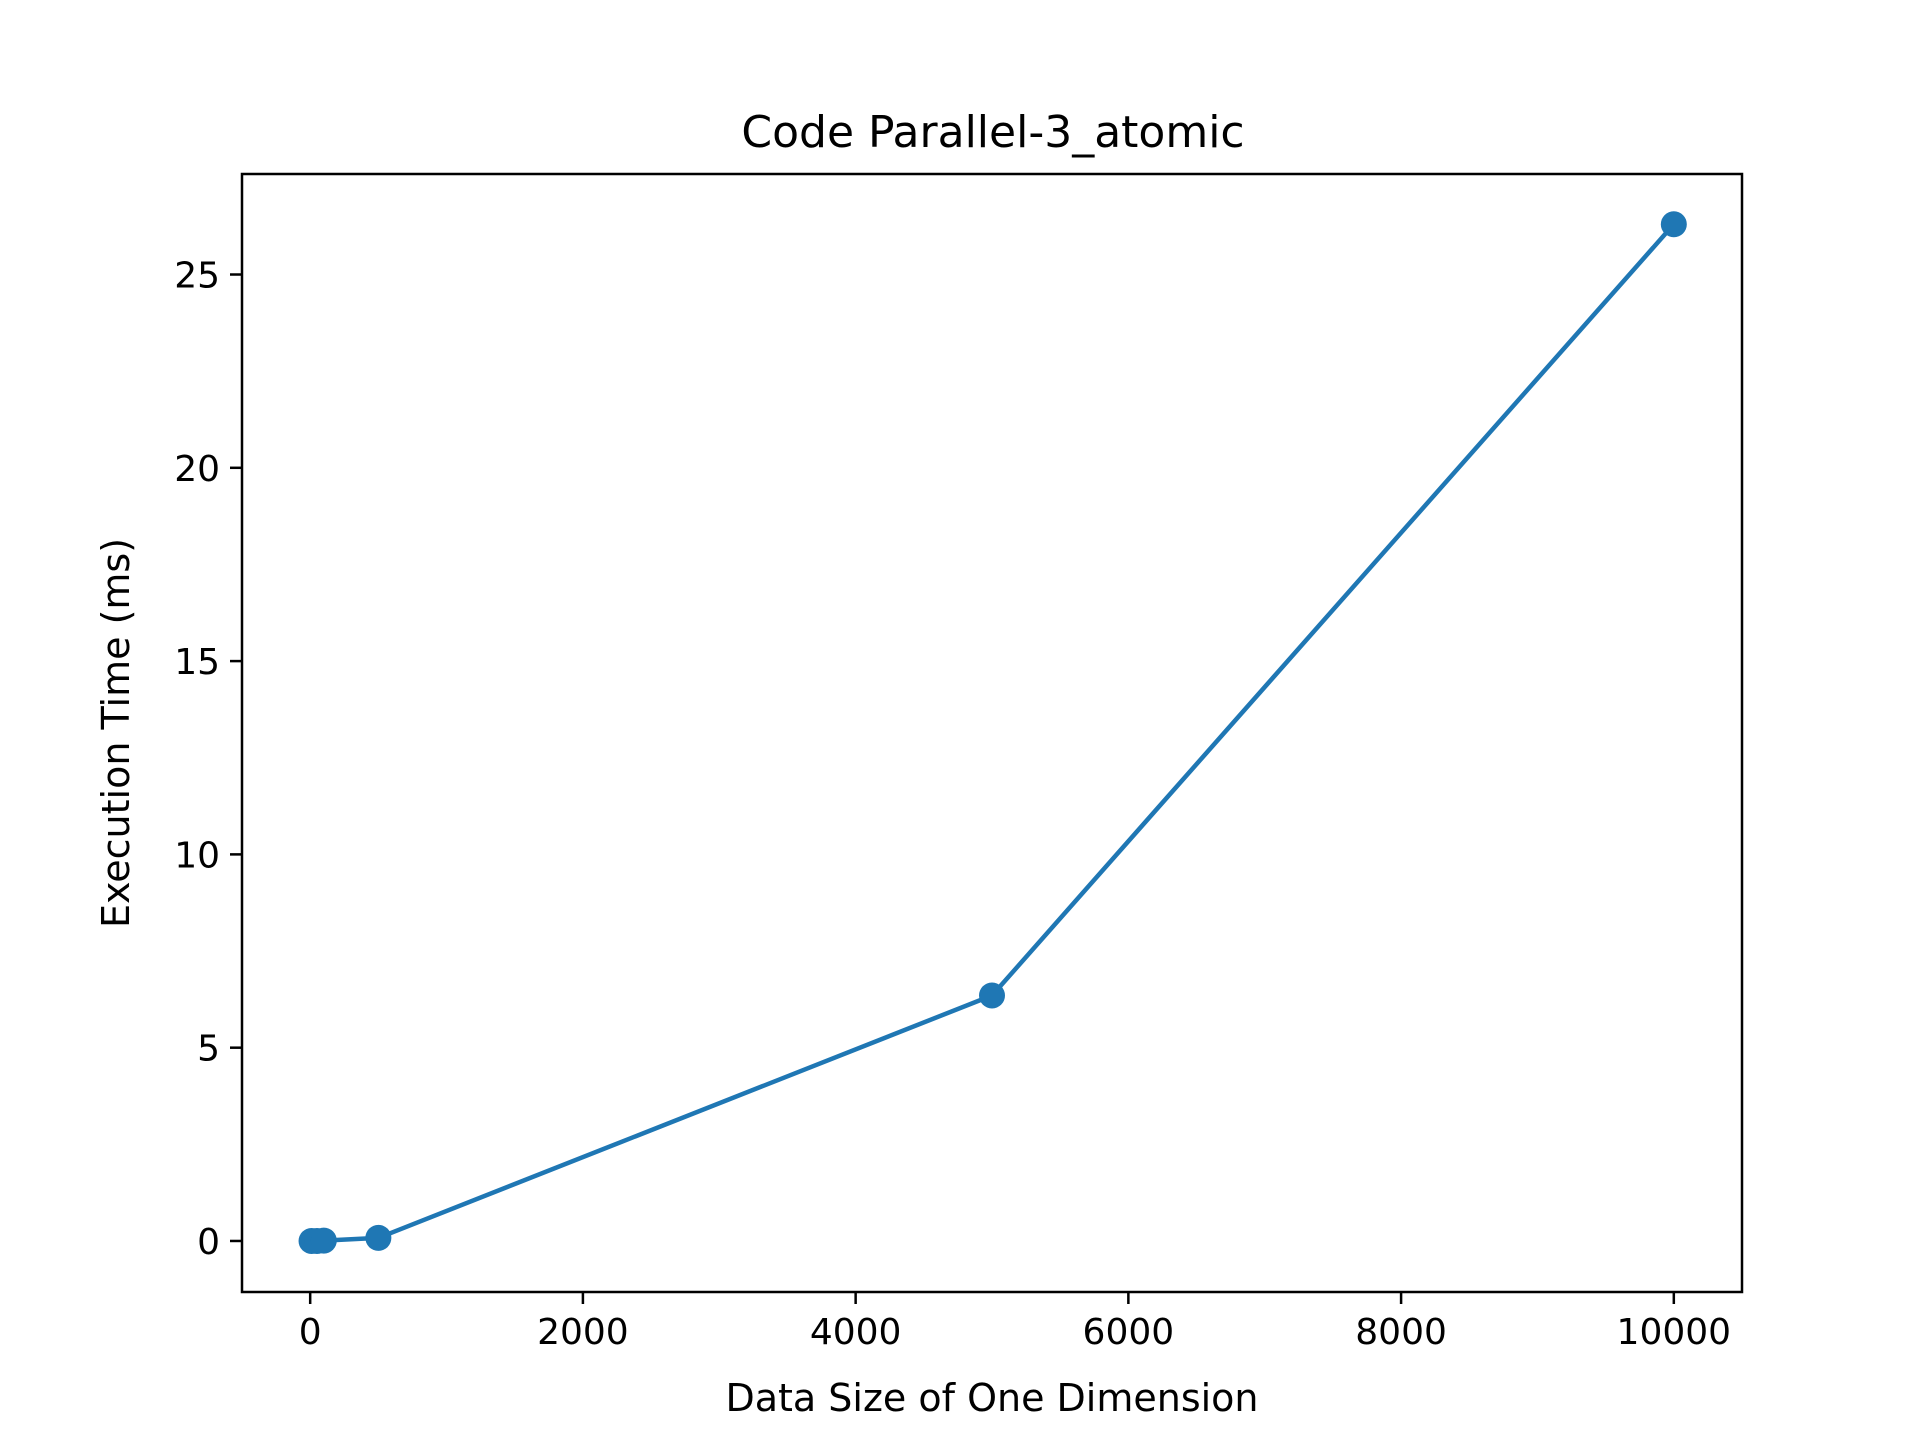 This screenshot has width=1920, height=1440. What do you see at coordinates (992, 132) in the screenshot?
I see `chart-title: Code Parallel-3_atomic` at bounding box center [992, 132].